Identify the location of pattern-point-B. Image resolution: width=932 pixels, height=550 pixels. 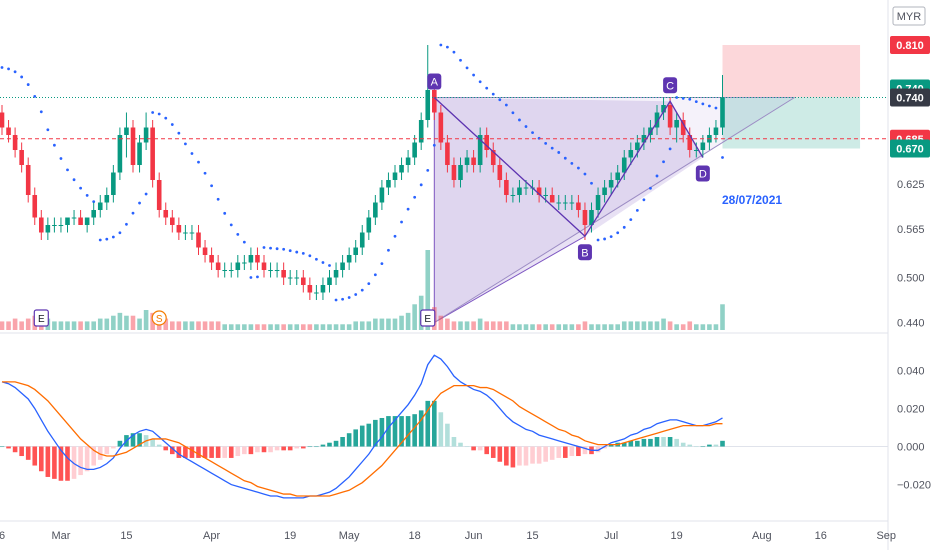
(584, 252).